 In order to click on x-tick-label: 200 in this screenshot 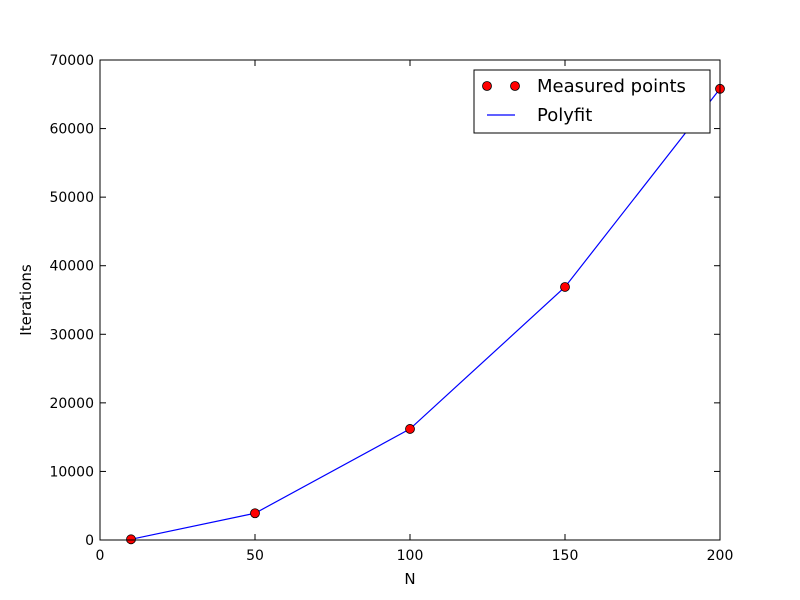, I will do `click(720, 556)`.